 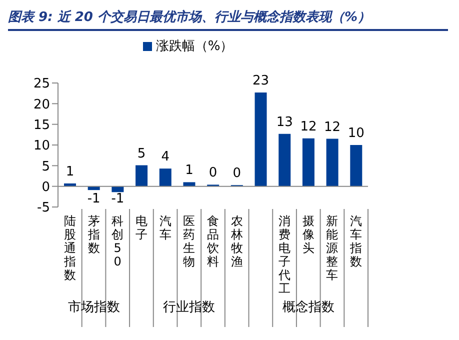 What do you see at coordinates (236, 241) in the screenshot?
I see `x-tick-label: 农林牧渔` at bounding box center [236, 241].